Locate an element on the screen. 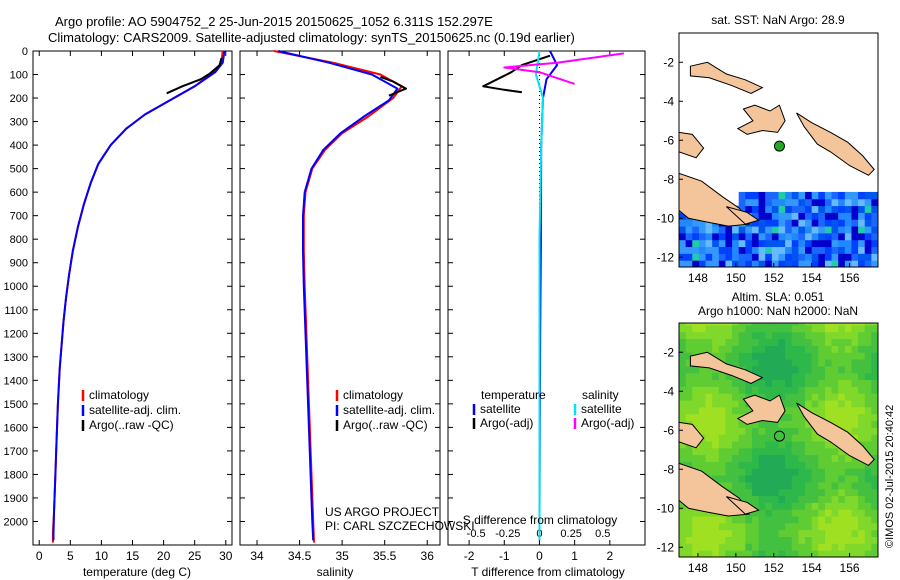 This screenshot has height=580, width=900. legend-label: satellite-adj. clim. is located at coordinates (135, 410).